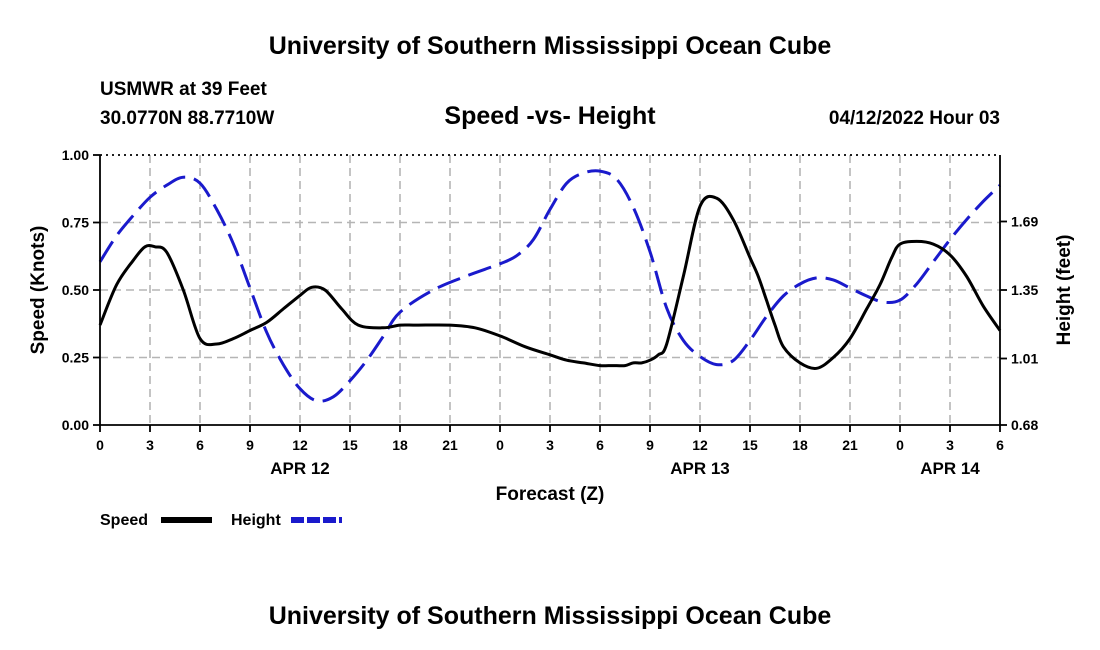 This screenshot has height=650, width=1100. What do you see at coordinates (1024, 221) in the screenshot?
I see `y2-tick-label: 1.69` at bounding box center [1024, 221].